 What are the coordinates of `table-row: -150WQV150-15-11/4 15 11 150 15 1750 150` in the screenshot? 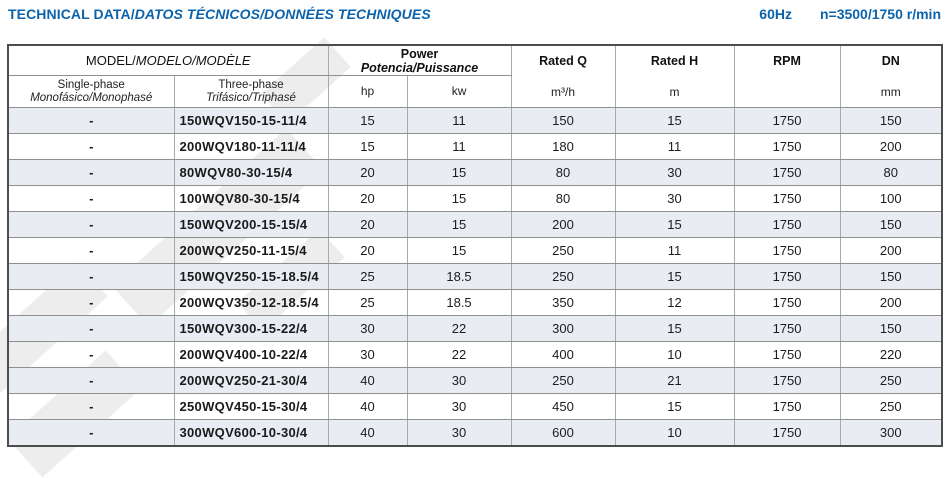 It's located at (475, 120).